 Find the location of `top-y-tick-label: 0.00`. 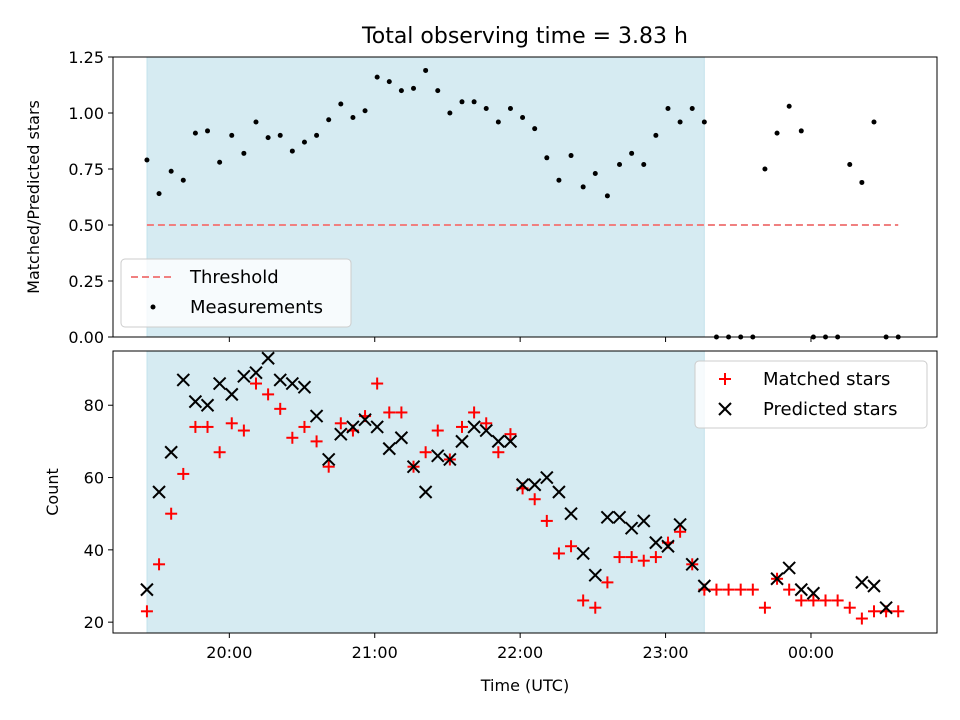

top-y-tick-label: 0.00 is located at coordinates (86, 337).